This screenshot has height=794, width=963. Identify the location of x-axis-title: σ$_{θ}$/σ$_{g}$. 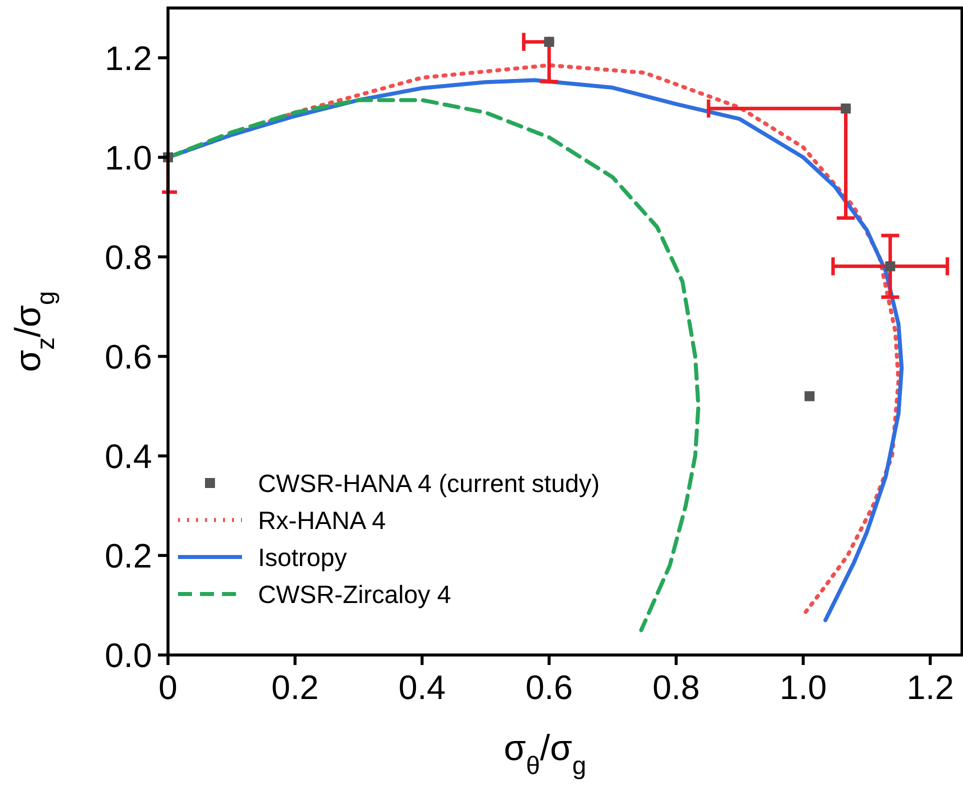
(545, 753).